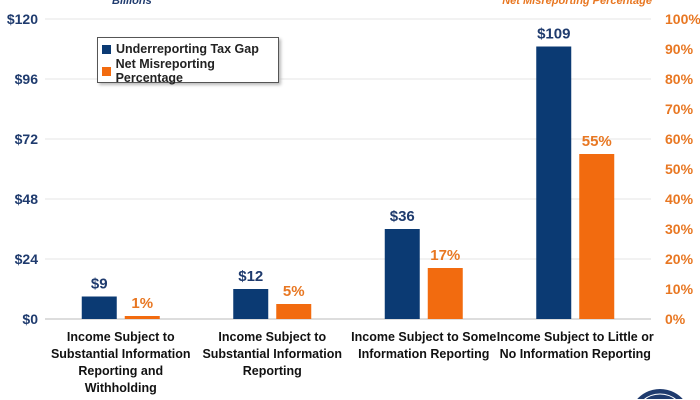 This screenshot has width=700, height=400. Describe the element at coordinates (165, 71) in the screenshot. I see `legend-label: Net Misreporting Percentage` at that location.